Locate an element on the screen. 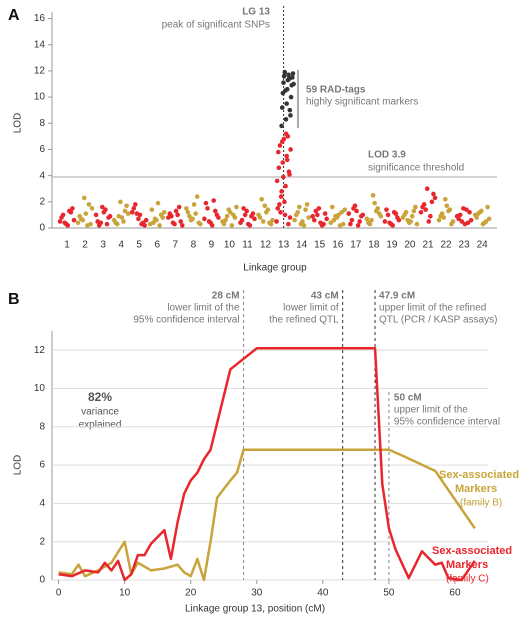 The height and width of the screenshot is (621, 525). annotation: highly significant markers is located at coordinates (362, 102).